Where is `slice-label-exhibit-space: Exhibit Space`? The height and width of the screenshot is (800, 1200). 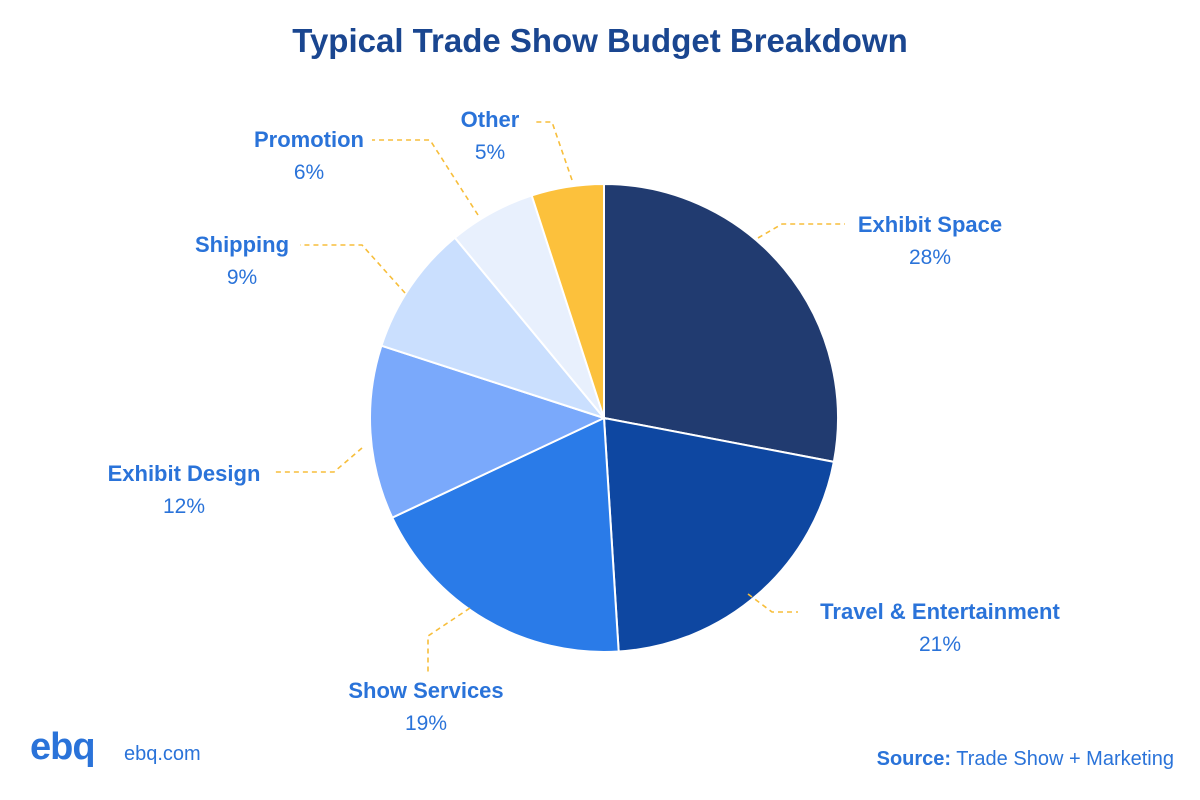
slice-label-exhibit-space: Exhibit Space is located at coordinates (930, 224).